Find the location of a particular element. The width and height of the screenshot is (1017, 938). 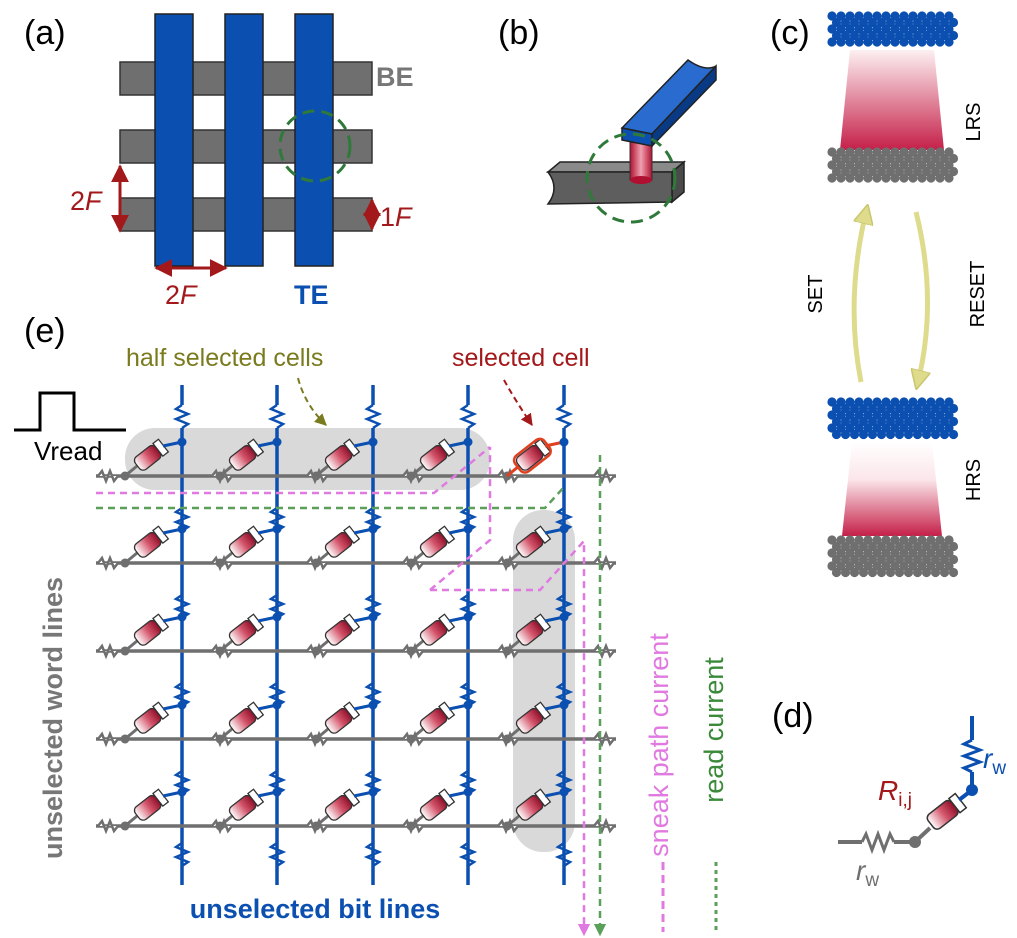

lrs-top-electrode-atoms is located at coordinates (893, 29).